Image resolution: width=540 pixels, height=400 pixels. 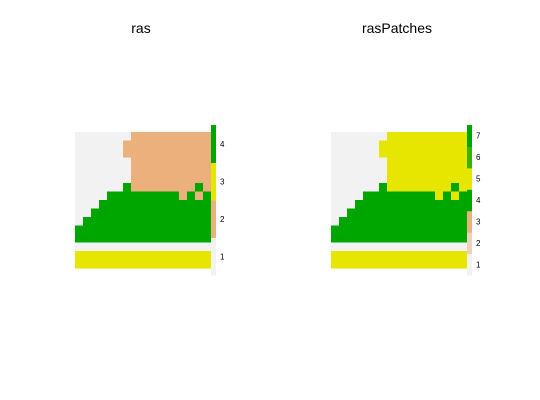 I want to click on legend-color-segment, so click(x=469, y=243).